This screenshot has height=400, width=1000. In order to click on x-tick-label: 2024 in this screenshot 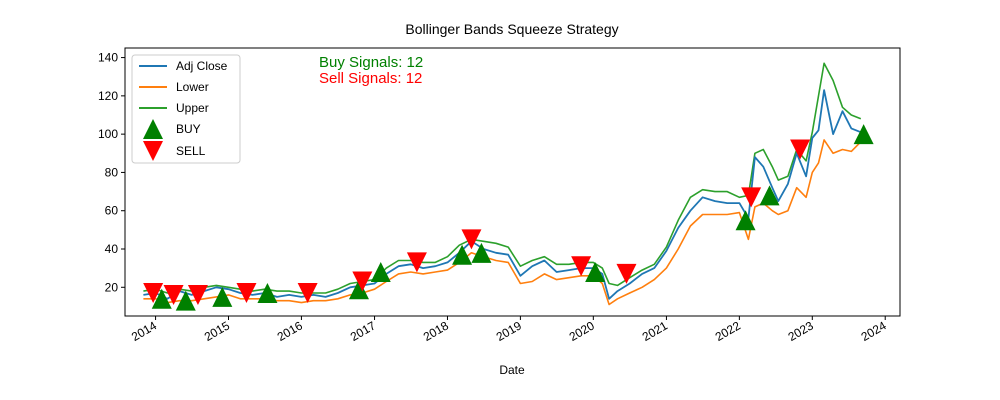, I will do `click(874, 331)`.